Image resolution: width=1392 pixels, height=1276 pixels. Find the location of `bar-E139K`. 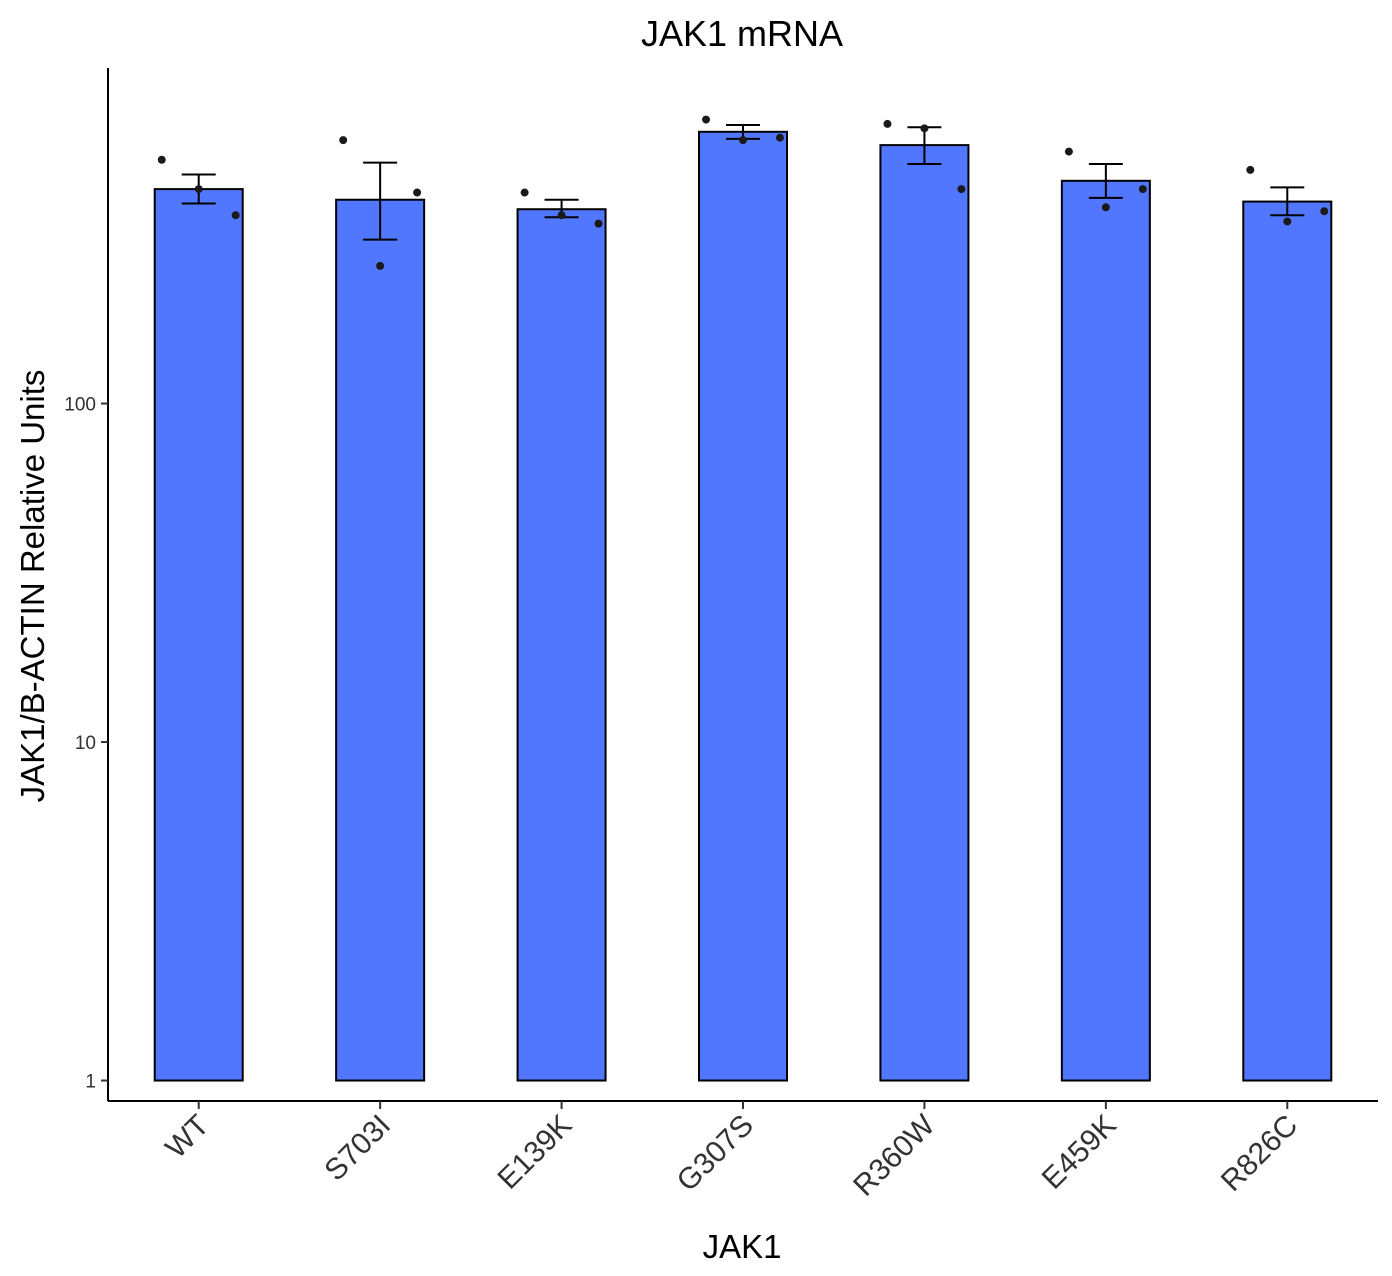

bar-E139K is located at coordinates (561, 645).